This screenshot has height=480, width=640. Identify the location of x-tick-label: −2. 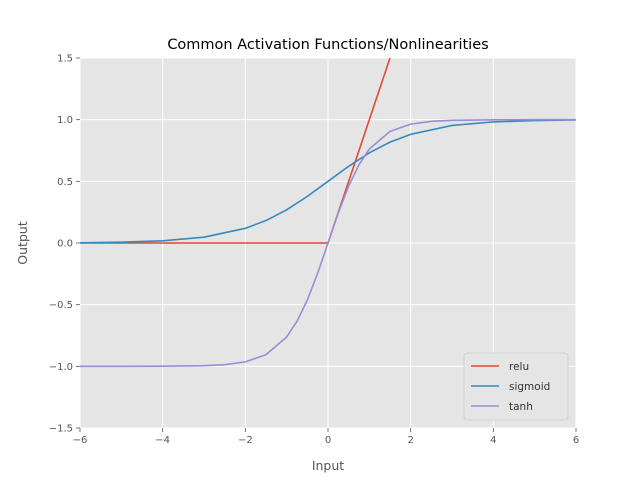
(245, 440).